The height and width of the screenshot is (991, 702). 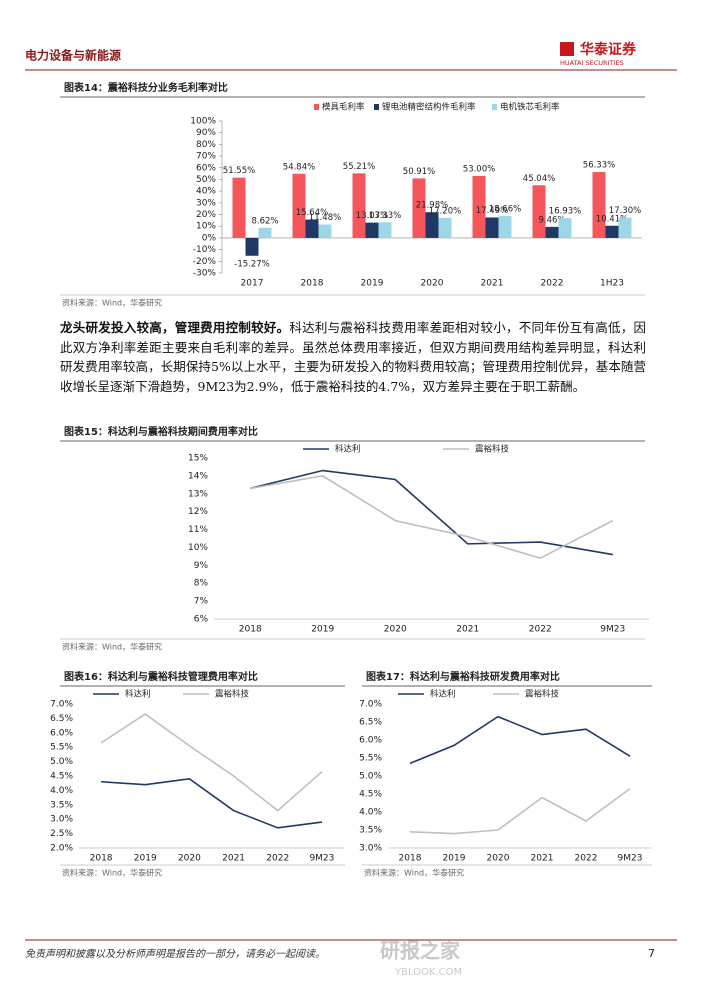 What do you see at coordinates (565, 212) in the screenshot?
I see `value-label: 16.93%` at bounding box center [565, 212].